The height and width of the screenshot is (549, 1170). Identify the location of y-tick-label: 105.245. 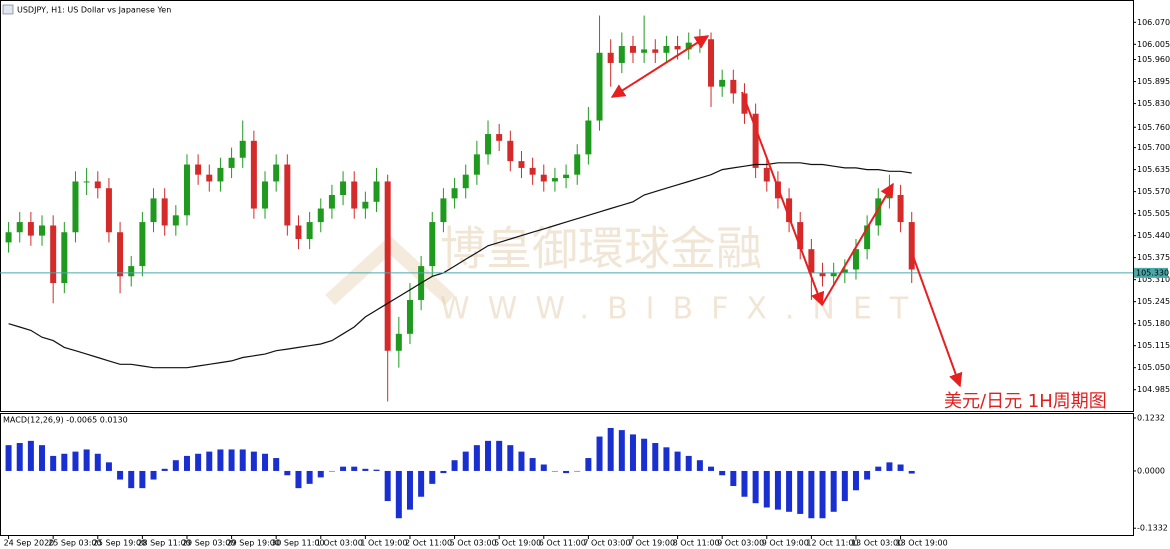
(1153, 301).